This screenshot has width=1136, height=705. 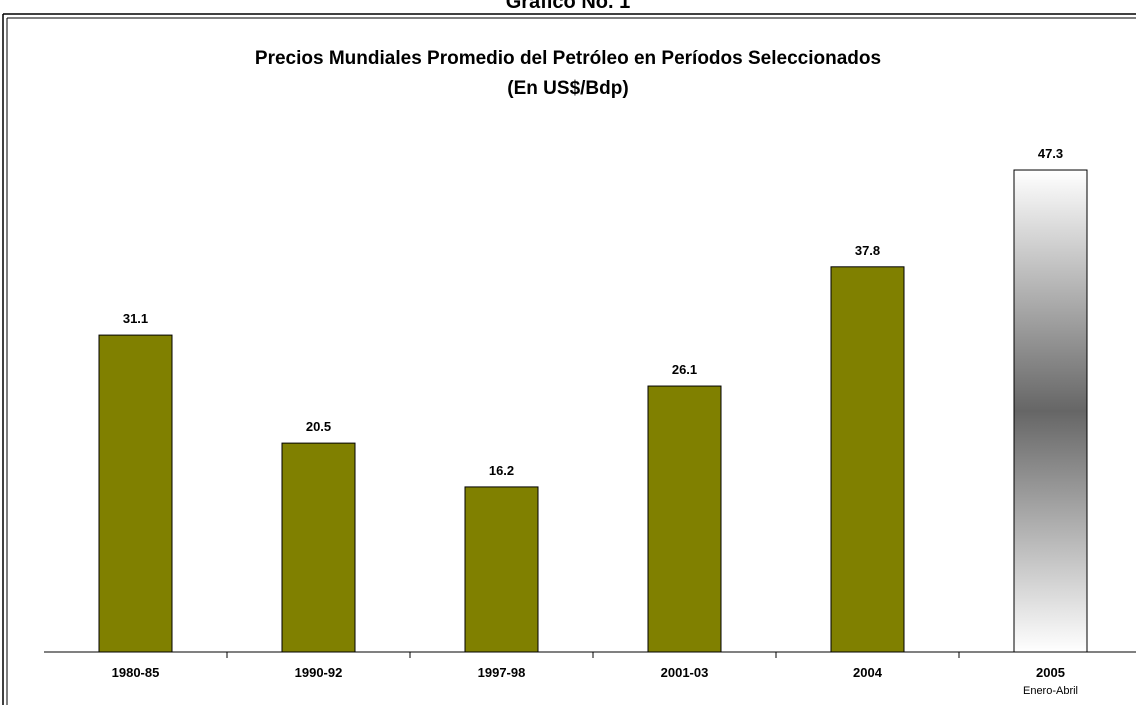 What do you see at coordinates (501, 470) in the screenshot?
I see `value-label: 16.2` at bounding box center [501, 470].